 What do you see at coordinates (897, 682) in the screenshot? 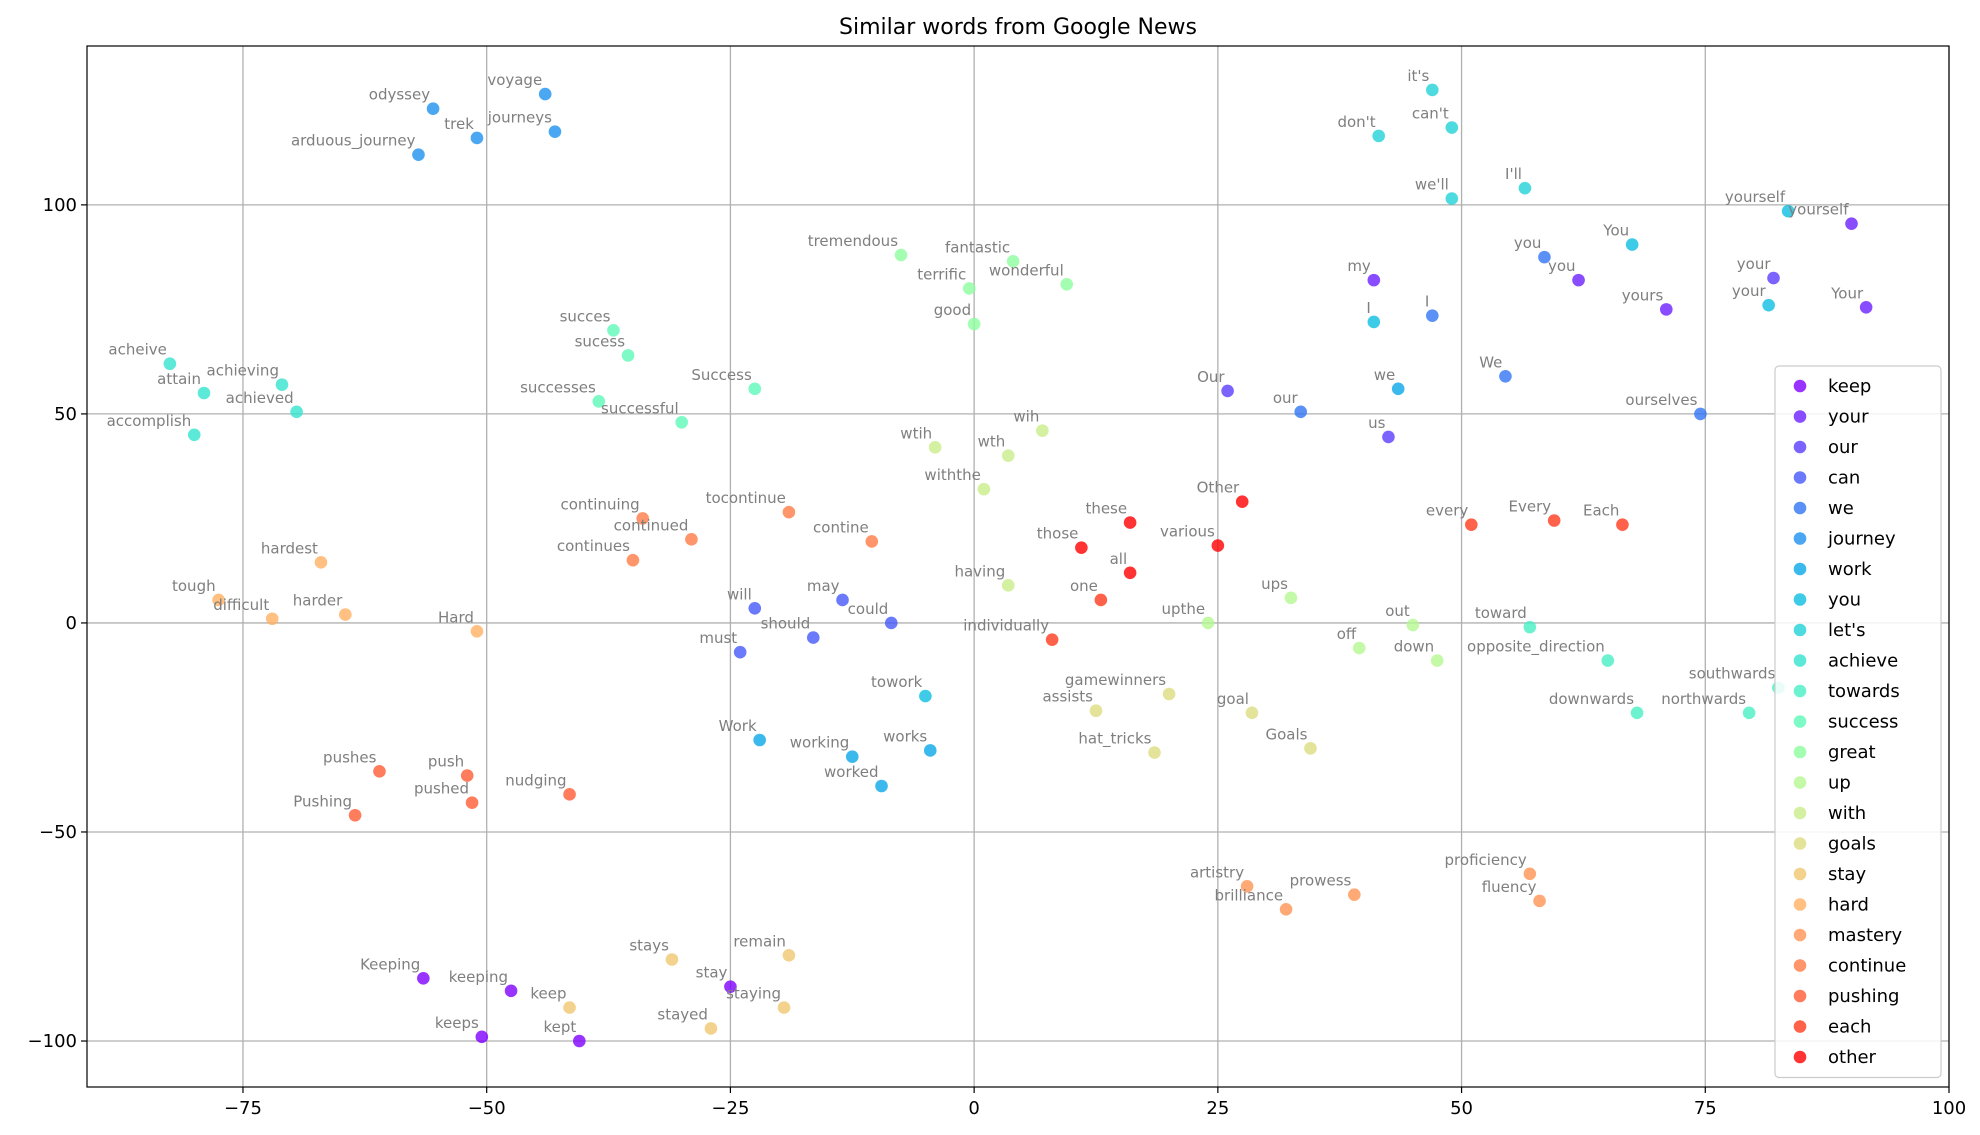
I see `point-label: towork` at bounding box center [897, 682].